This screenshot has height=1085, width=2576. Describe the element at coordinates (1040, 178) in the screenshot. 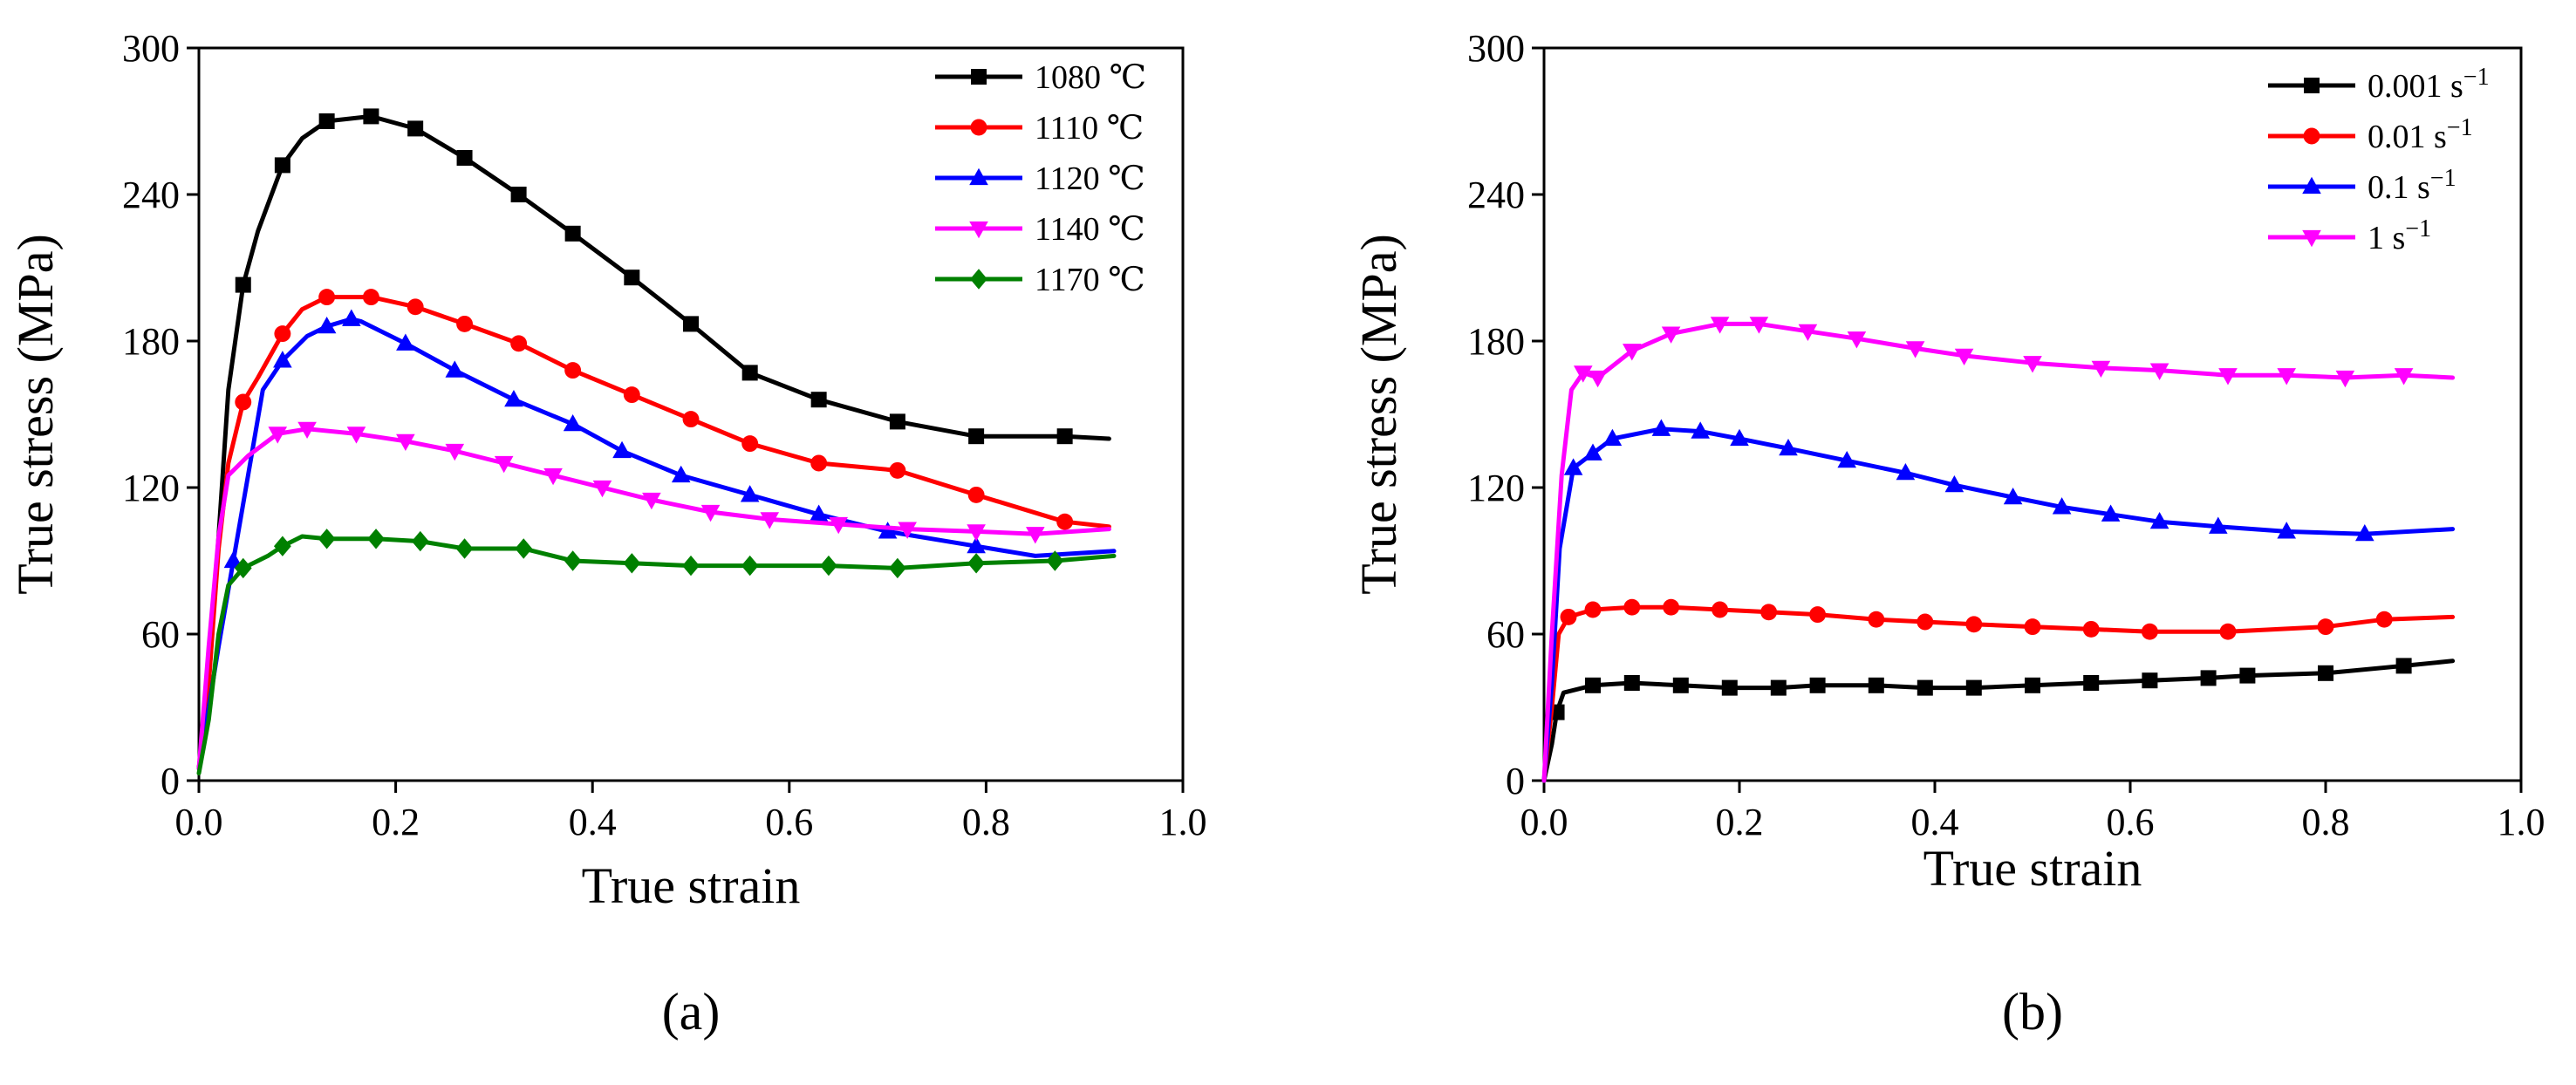

I see `legend: 1080 ℃ 1110 ℃ 1120 ℃ 1140 ℃ 1170 ℃` at that location.